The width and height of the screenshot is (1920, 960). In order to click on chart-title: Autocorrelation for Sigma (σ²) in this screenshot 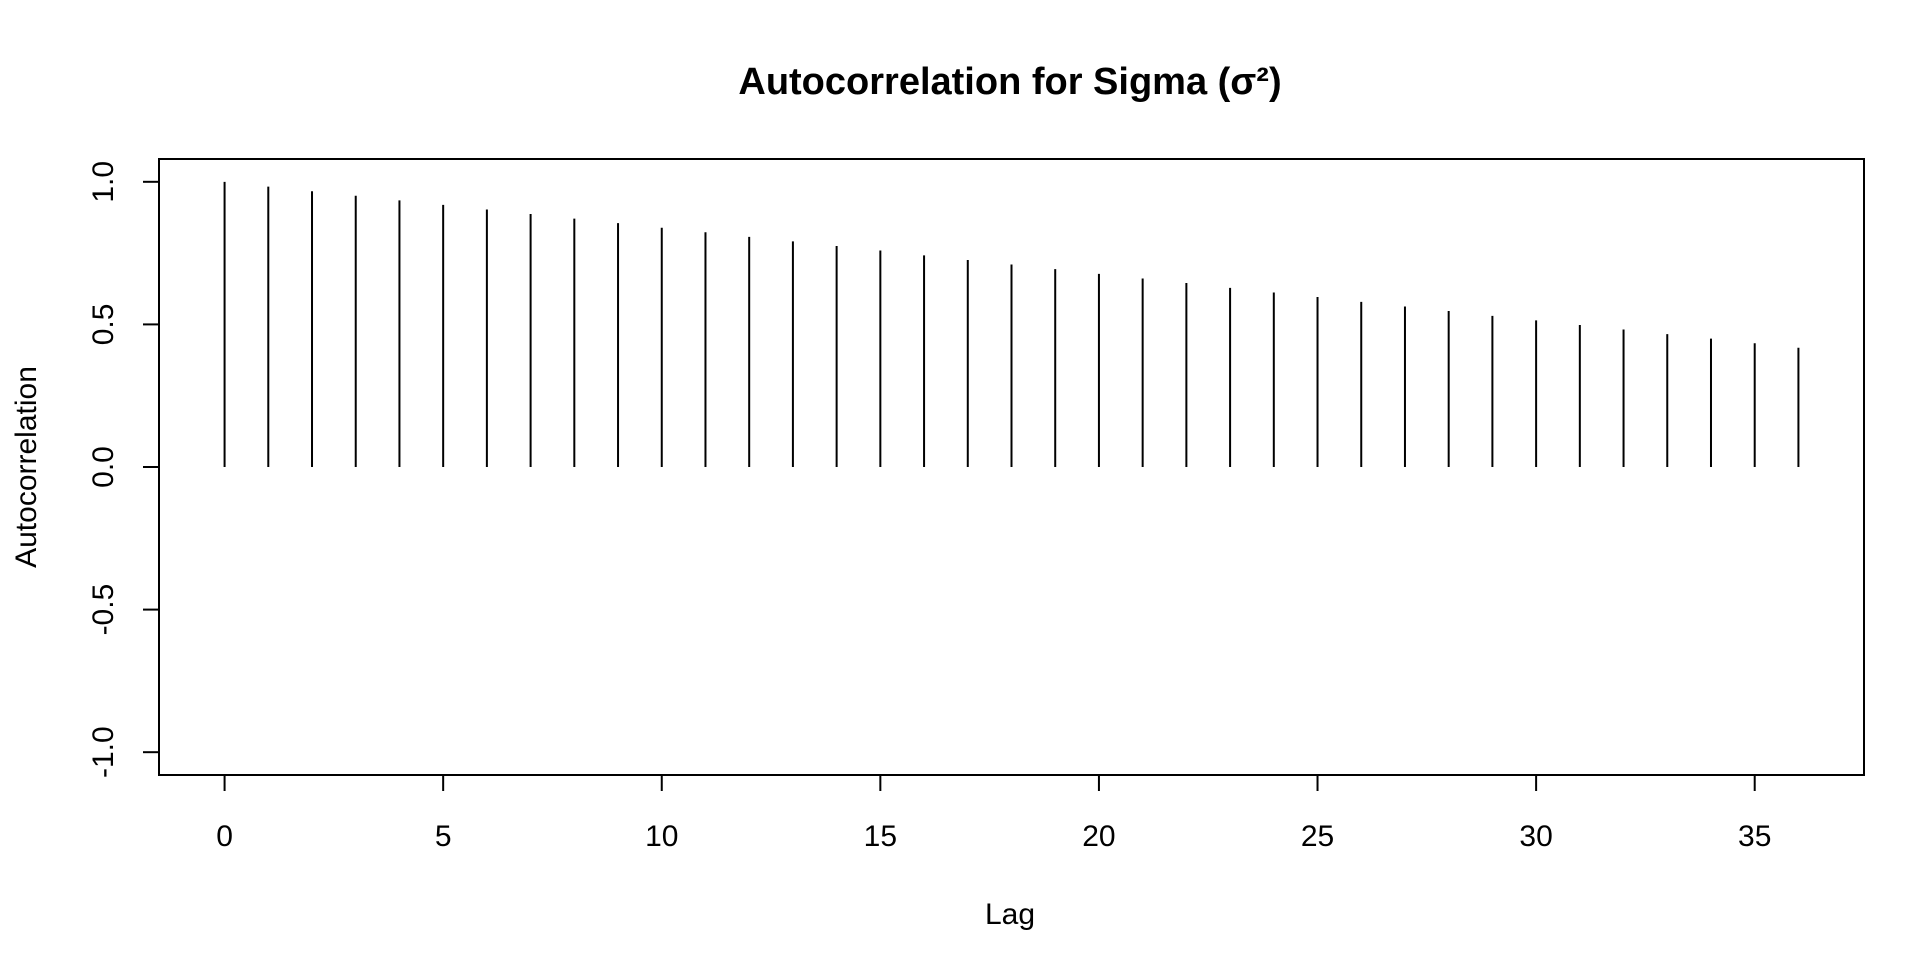, I will do `click(1009, 82)`.